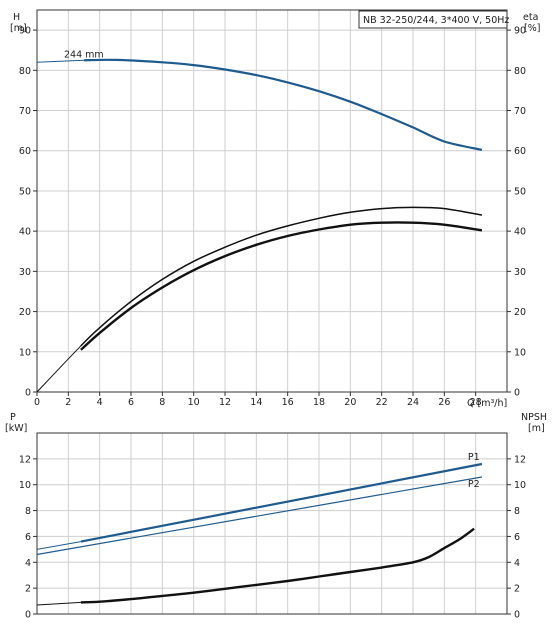 Image resolution: width=553 pixels, height=627 pixels. Describe the element at coordinates (520, 111) in the screenshot. I see `top-y-tick-label-right: 70` at that location.